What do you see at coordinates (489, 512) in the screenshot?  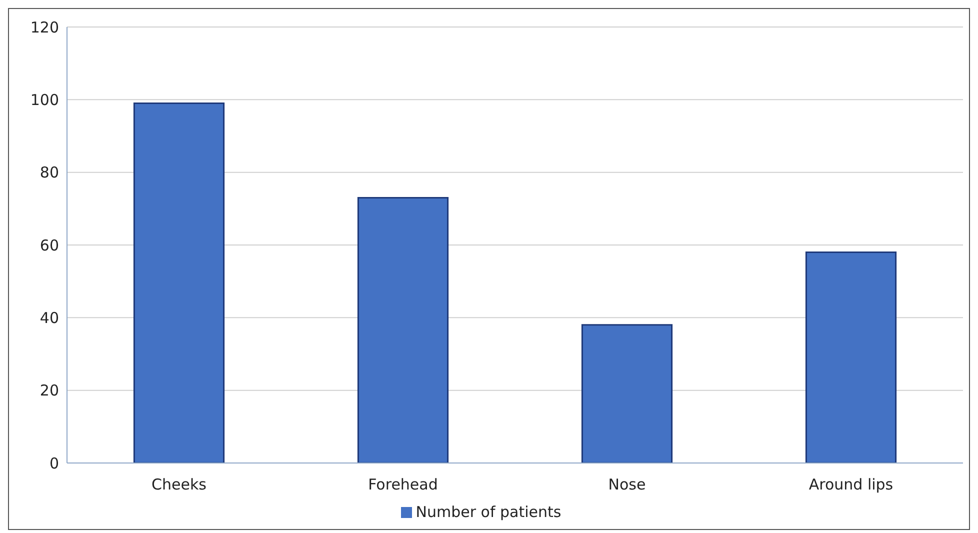 I see `legend-label: Number of patients` at bounding box center [489, 512].